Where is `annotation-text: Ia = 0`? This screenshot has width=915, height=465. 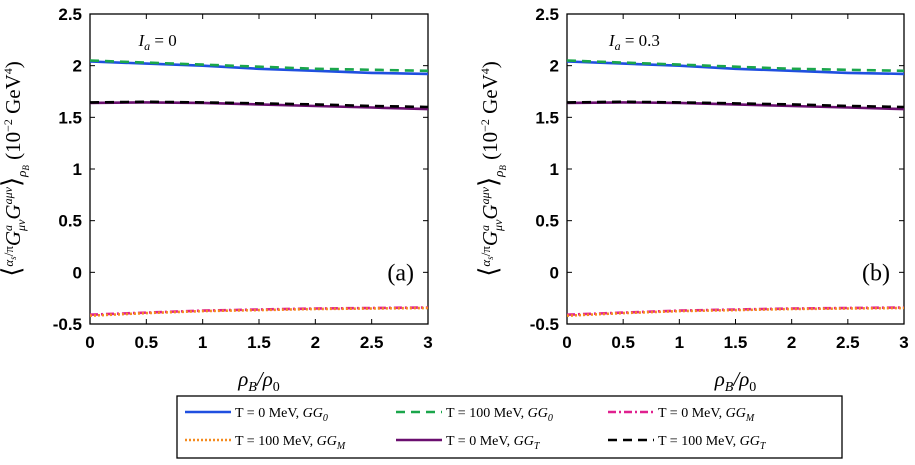
annotation-text: Ia = 0 is located at coordinates (156, 42).